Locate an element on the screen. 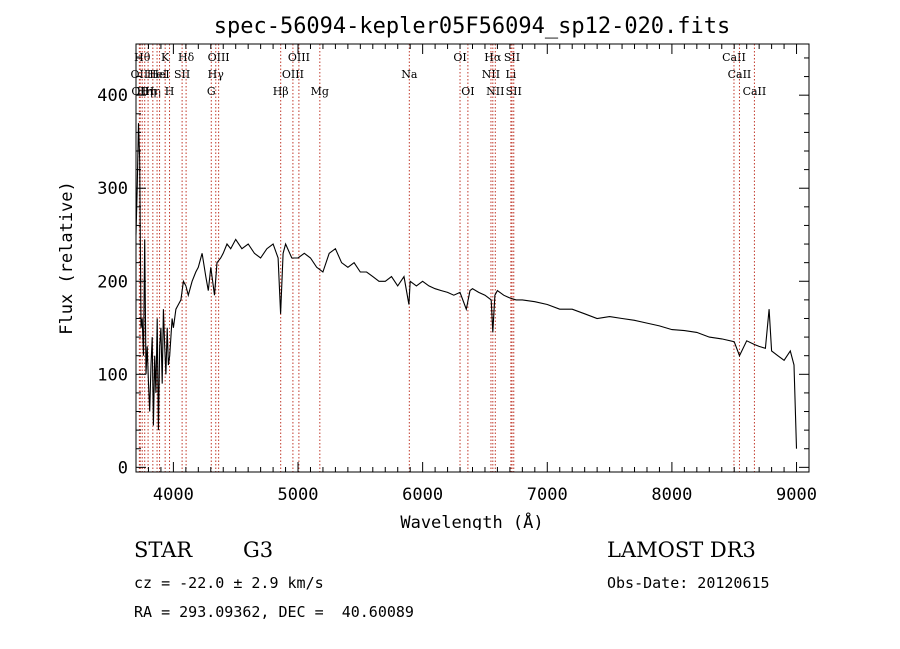  spectral-line-label: K is located at coordinates (165, 57).